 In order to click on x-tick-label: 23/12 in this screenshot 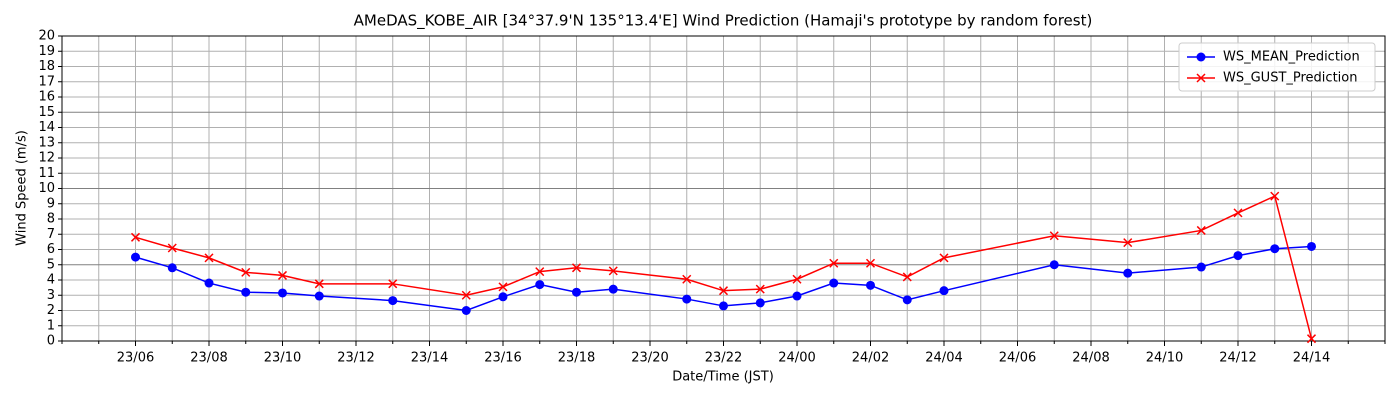, I will do `click(355, 358)`.